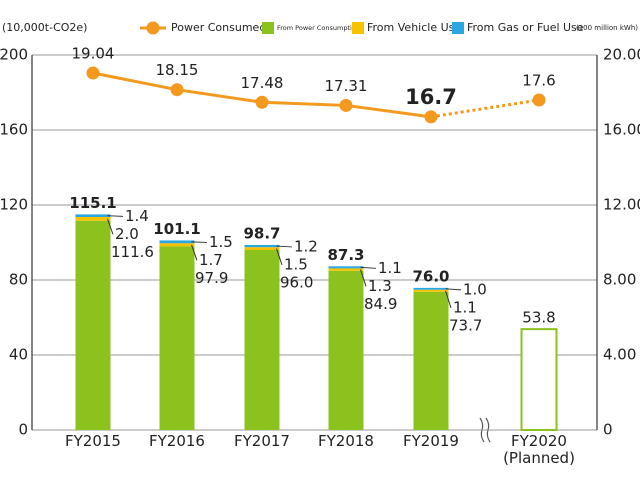 The image size is (640, 490). What do you see at coordinates (14, 130) in the screenshot?
I see `y-tick-label: 160` at bounding box center [14, 130].